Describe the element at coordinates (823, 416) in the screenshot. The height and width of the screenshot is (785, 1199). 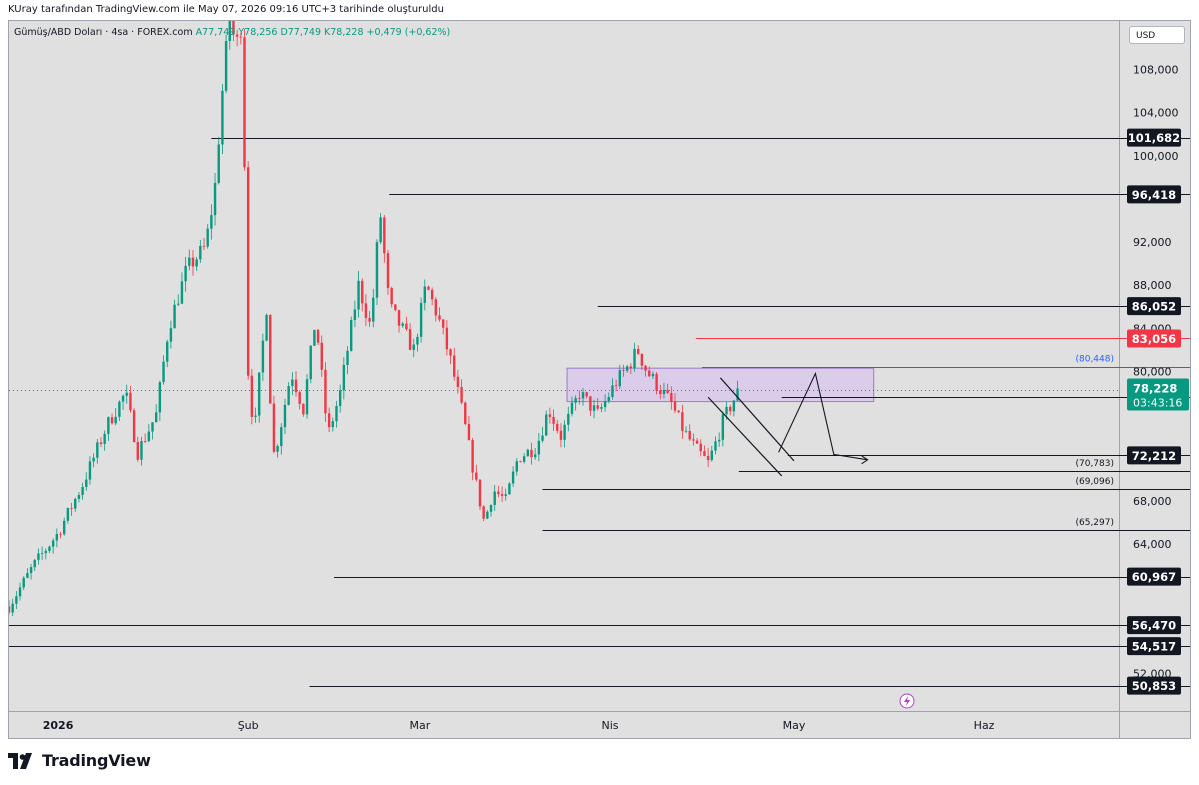
I see `projection-path` at that location.